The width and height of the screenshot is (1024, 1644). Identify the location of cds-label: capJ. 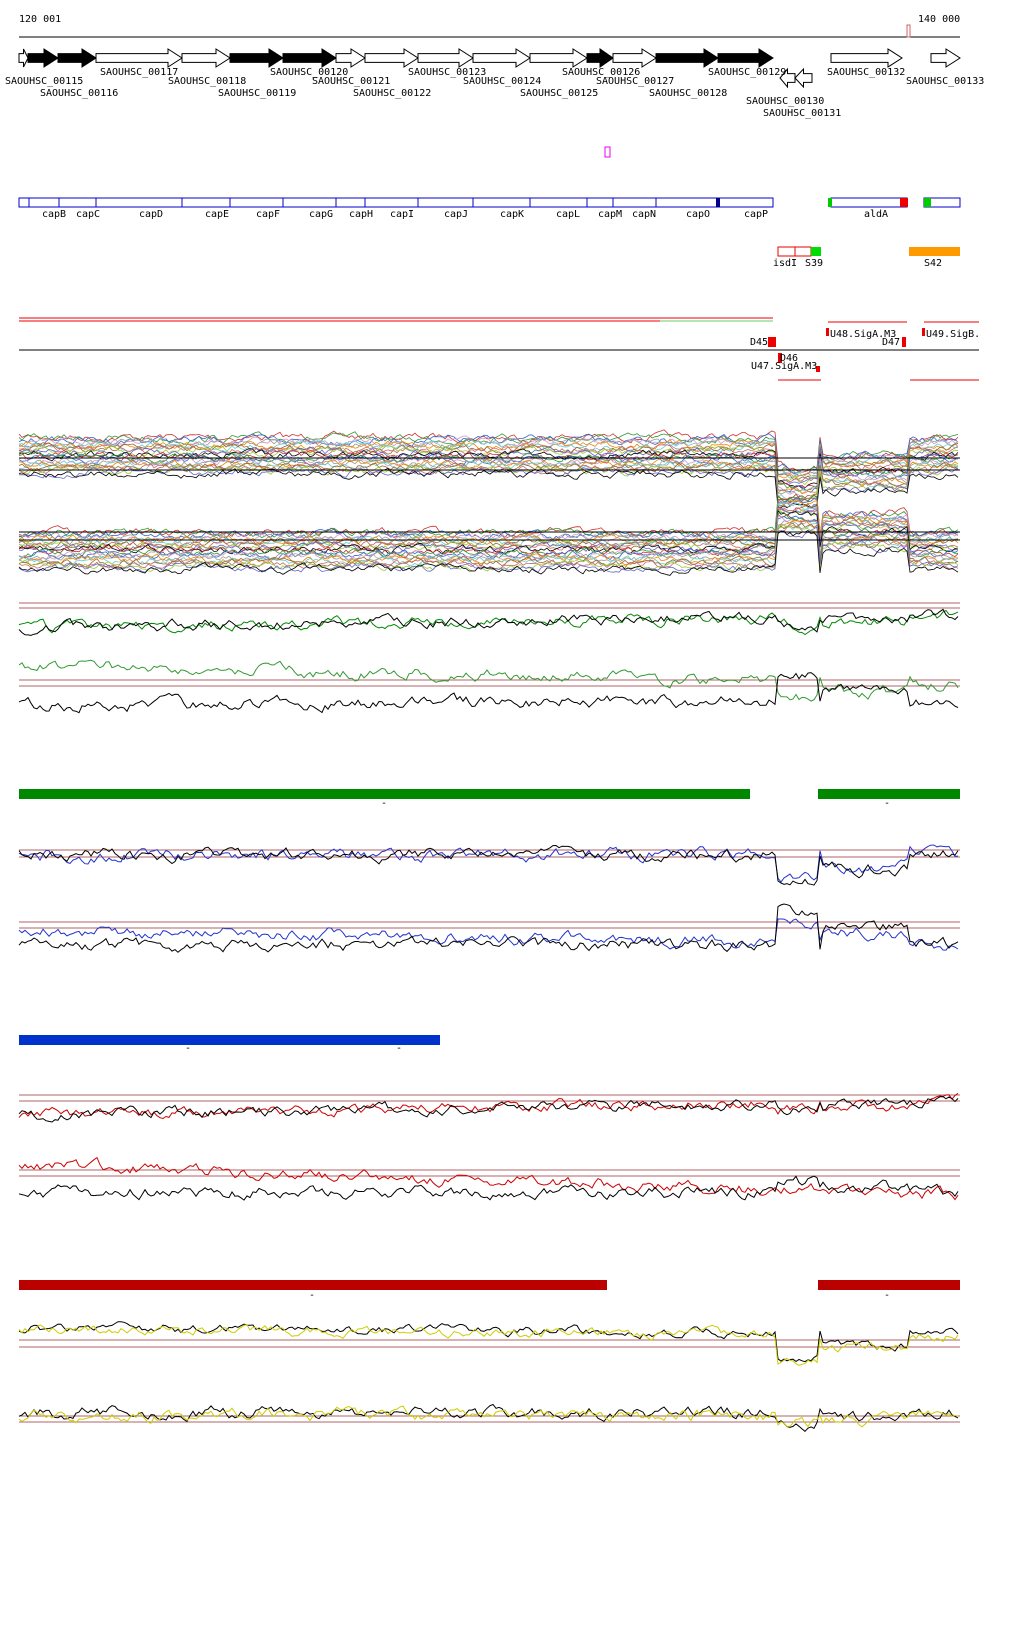
(456, 214).